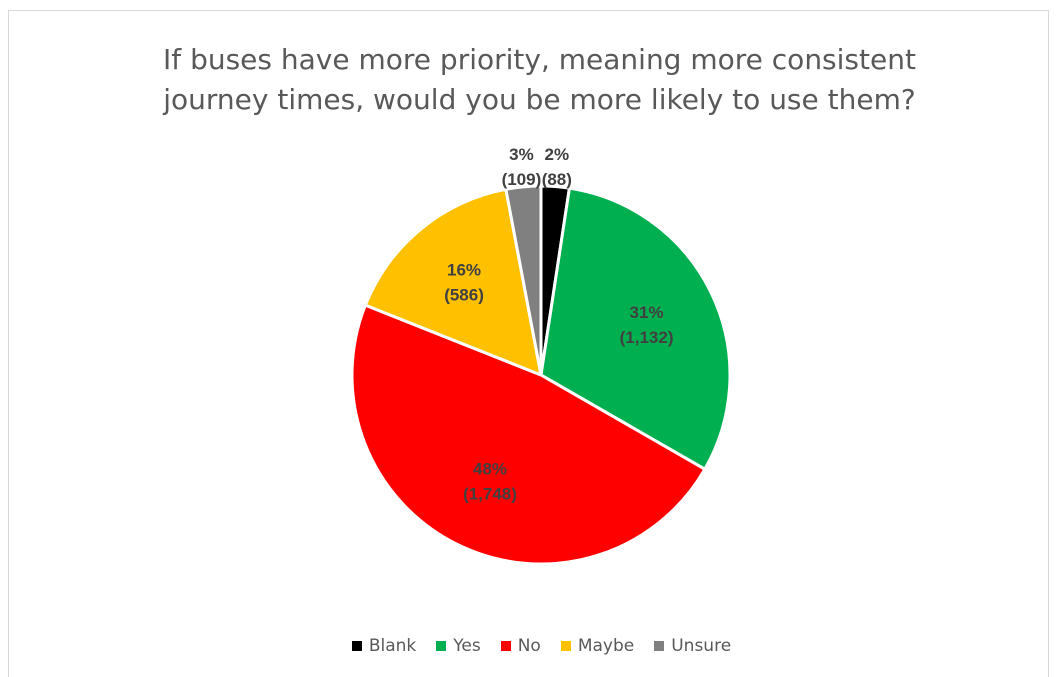 Image resolution: width=1059 pixels, height=677 pixels. I want to click on chart-legend: Blank Yes No Maybe Unsure, so click(529, 646).